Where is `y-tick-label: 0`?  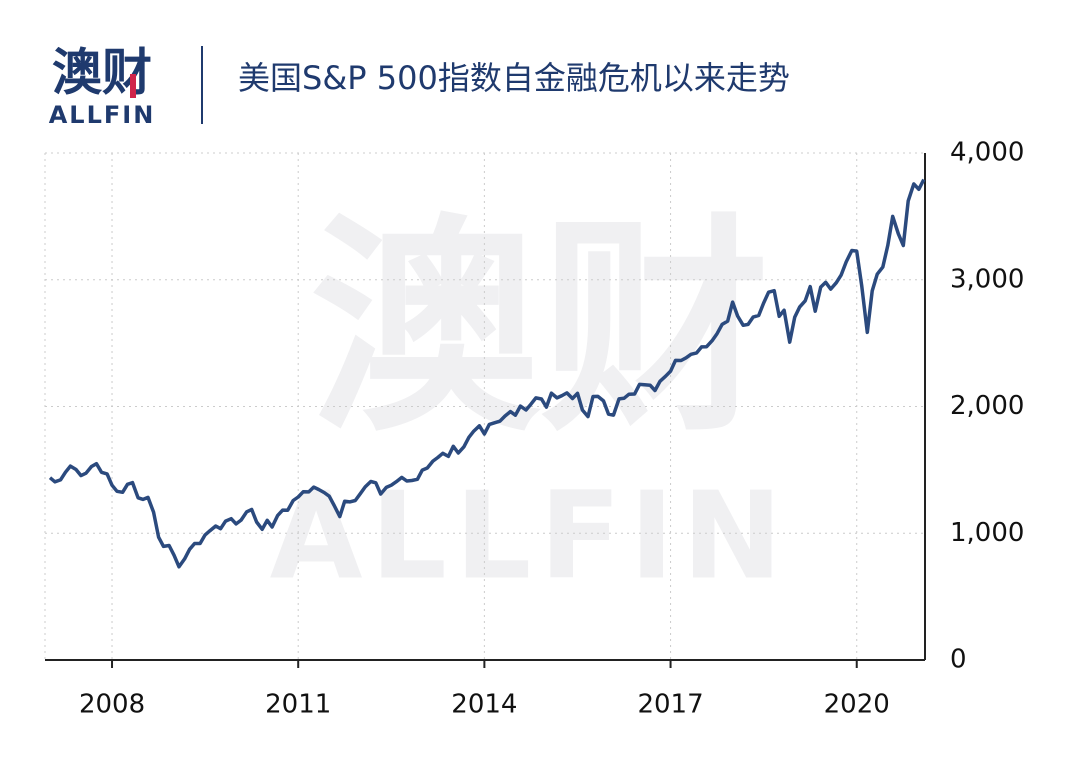
y-tick-label: 0 is located at coordinates (958, 660).